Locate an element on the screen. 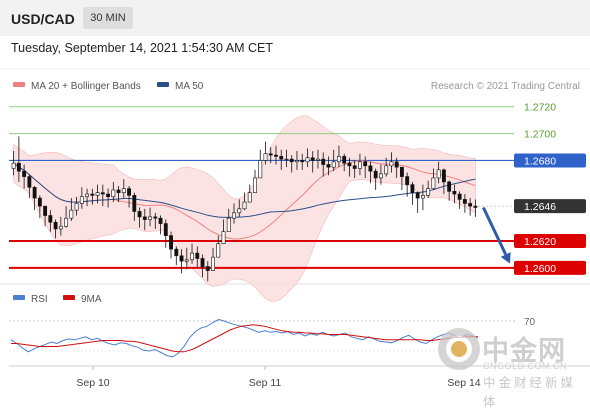 The width and height of the screenshot is (590, 410). credit-text: Research © 2021 Trading Central is located at coordinates (505, 86).